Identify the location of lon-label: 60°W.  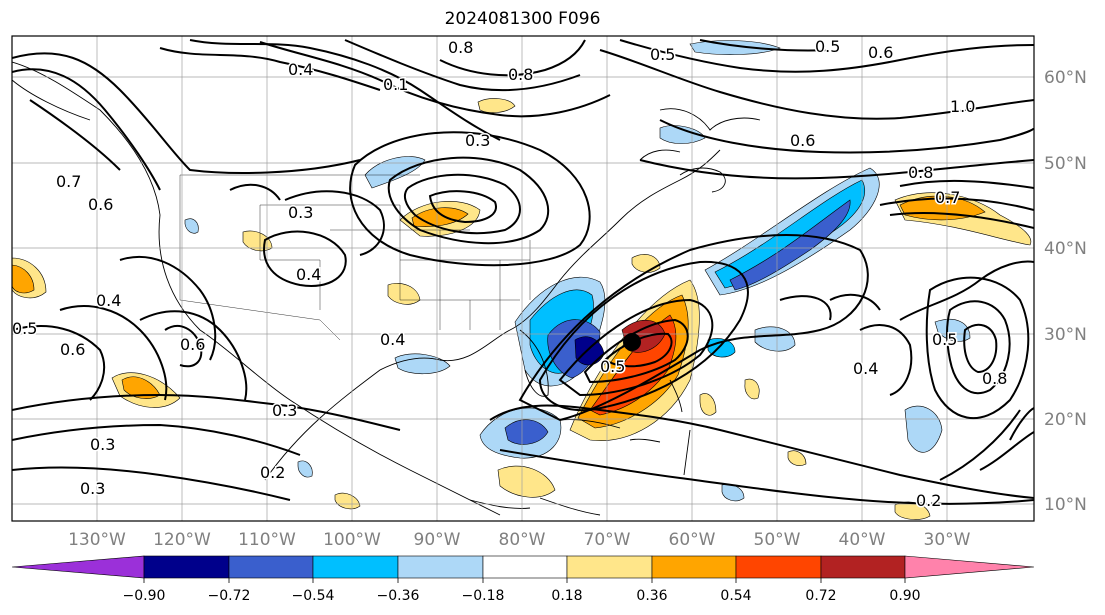
(692, 540).